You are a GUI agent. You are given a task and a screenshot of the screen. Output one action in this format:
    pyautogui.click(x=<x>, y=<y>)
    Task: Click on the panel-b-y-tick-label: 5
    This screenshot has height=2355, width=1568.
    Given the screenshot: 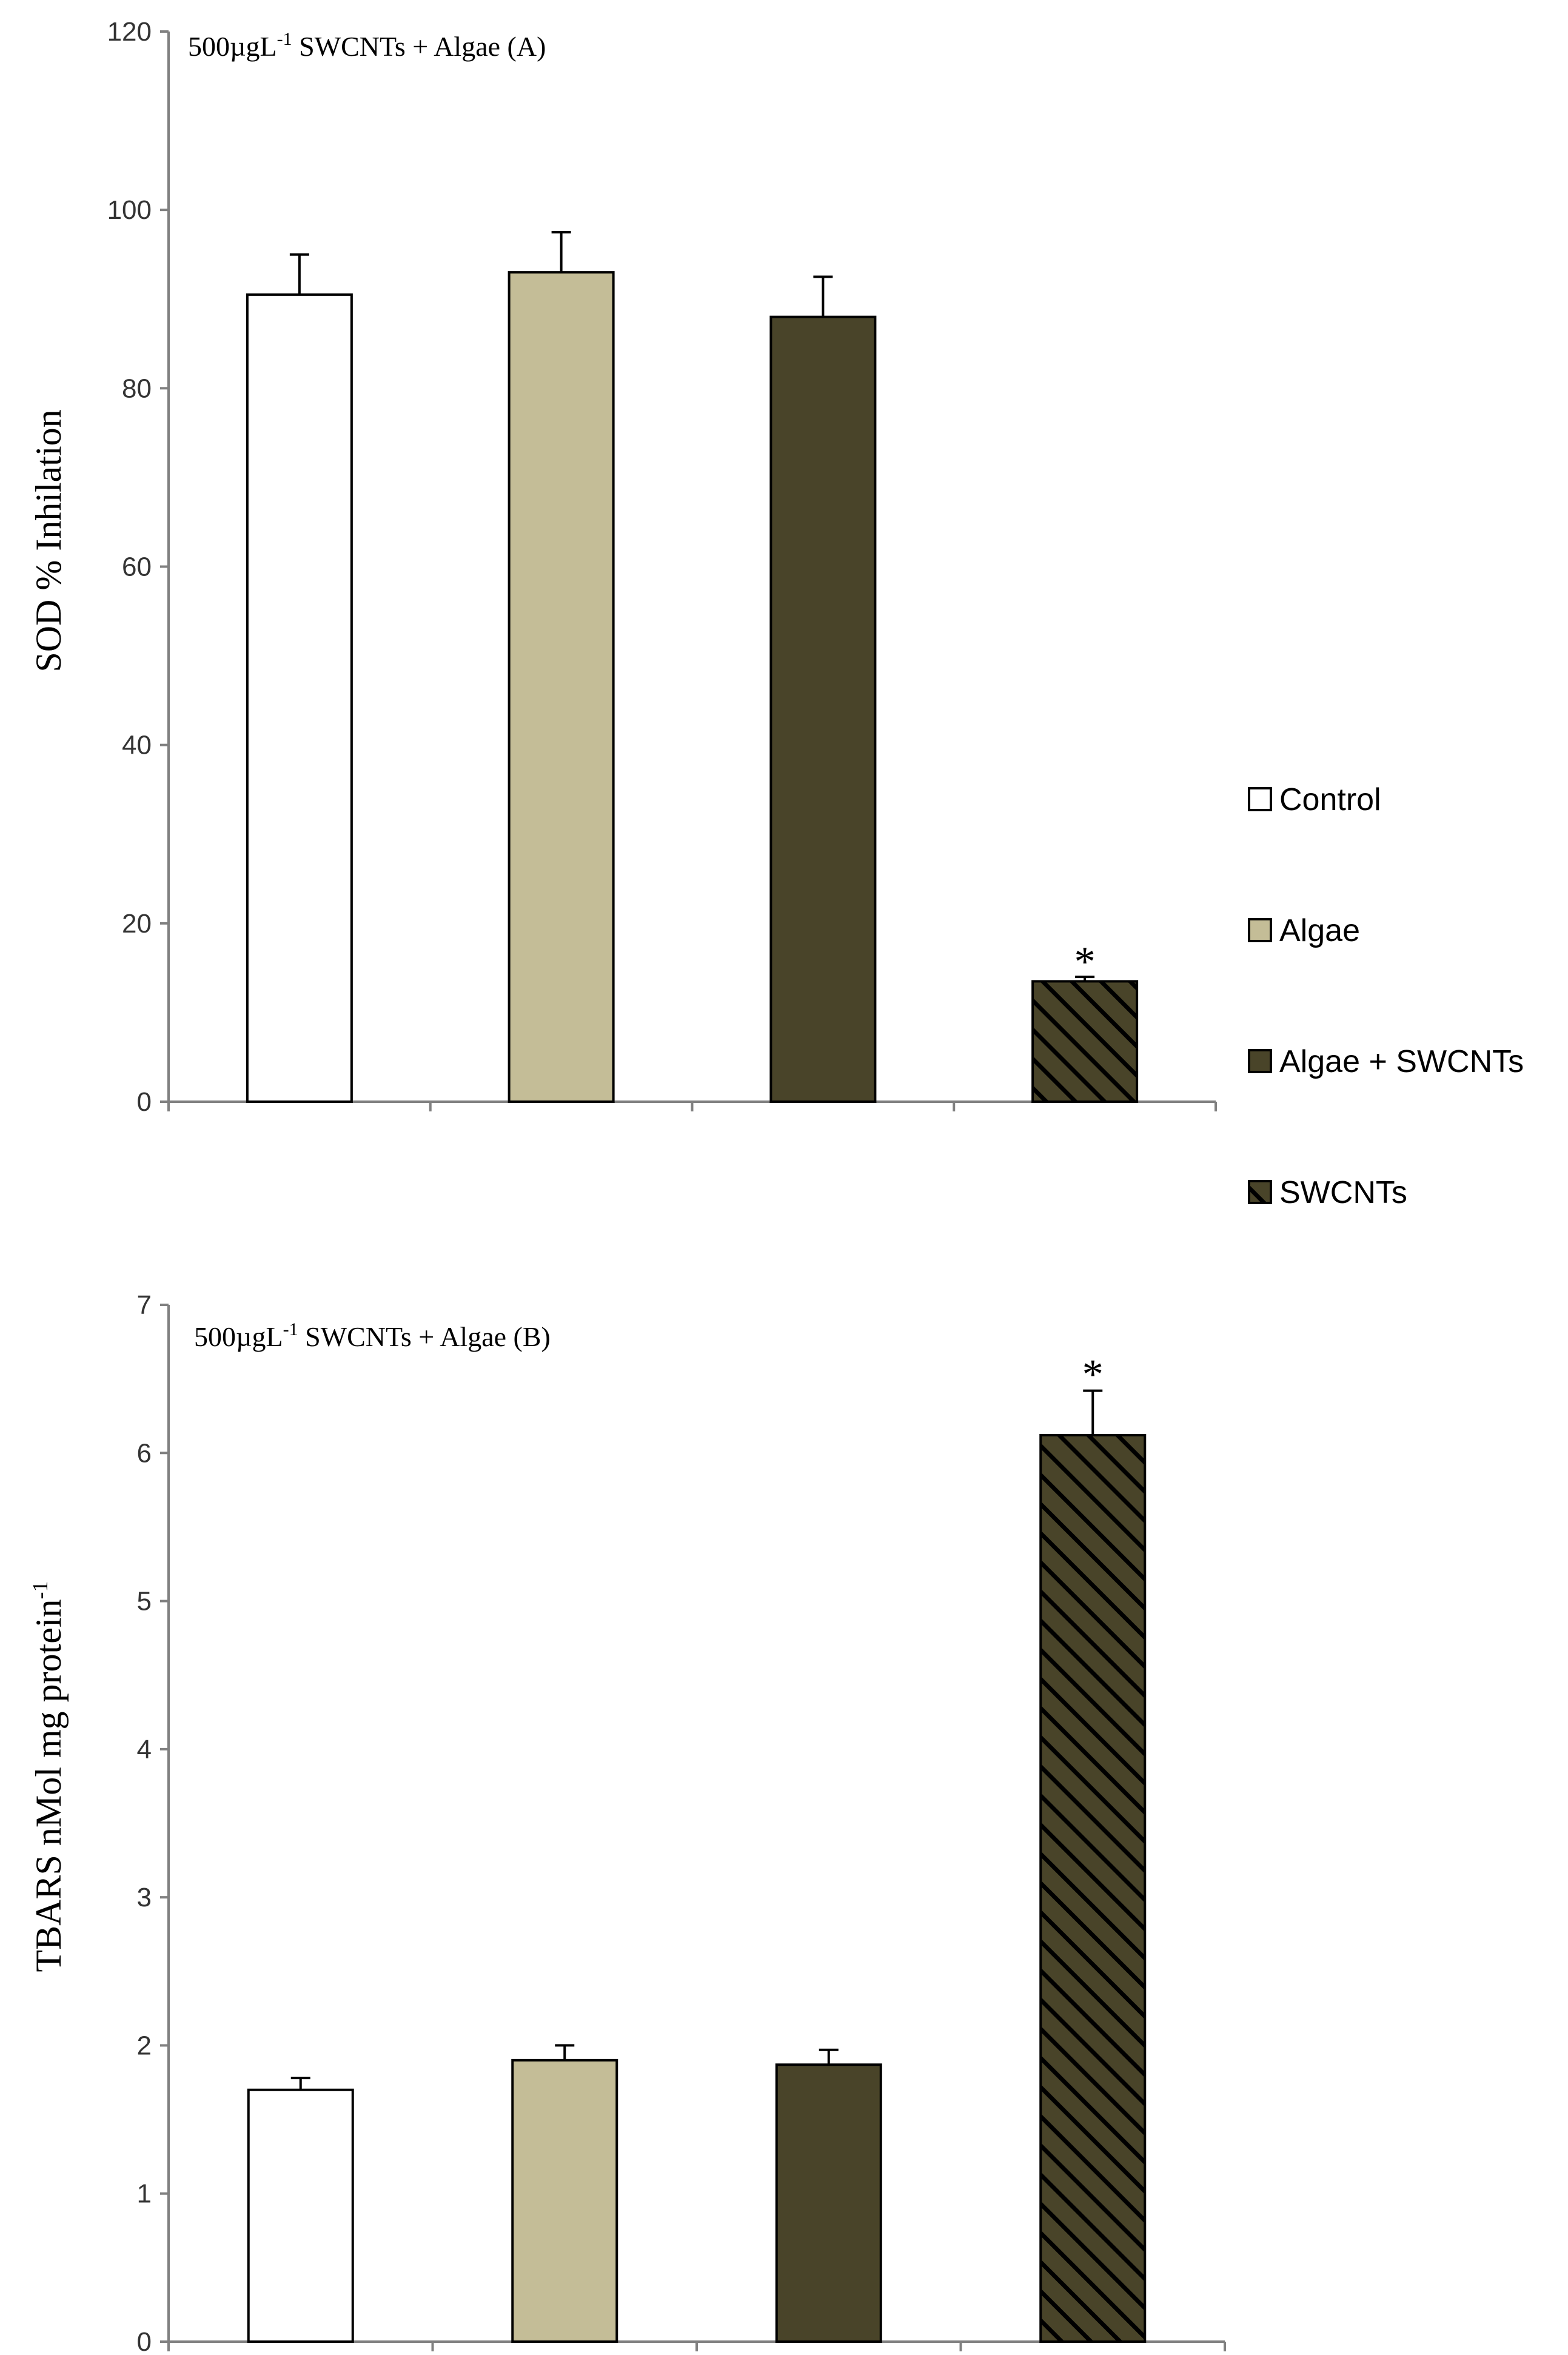 What is the action you would take?
    pyautogui.click(x=144, y=1602)
    